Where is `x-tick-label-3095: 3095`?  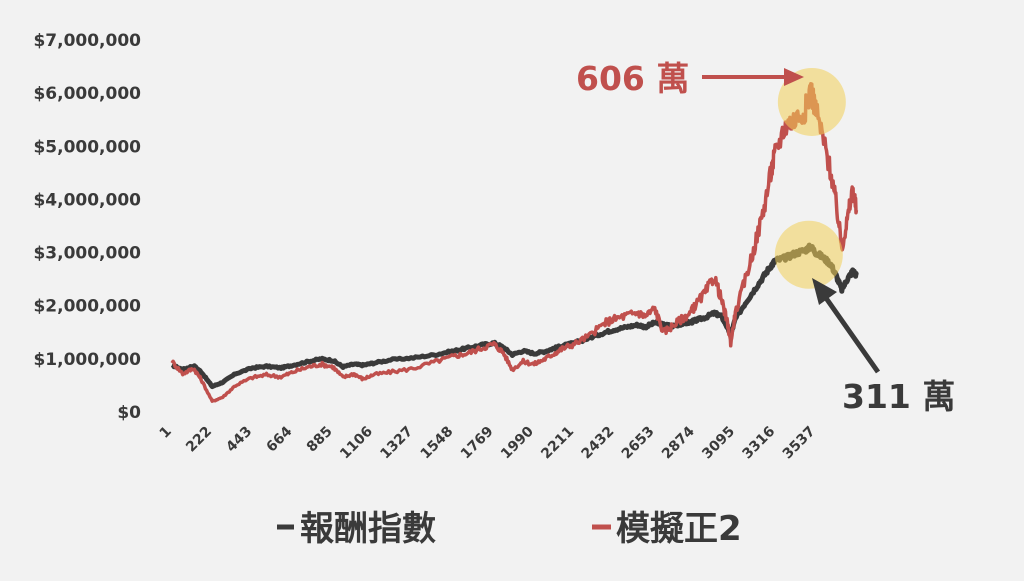
x-tick-label-3095: 3095 is located at coordinates (718, 443).